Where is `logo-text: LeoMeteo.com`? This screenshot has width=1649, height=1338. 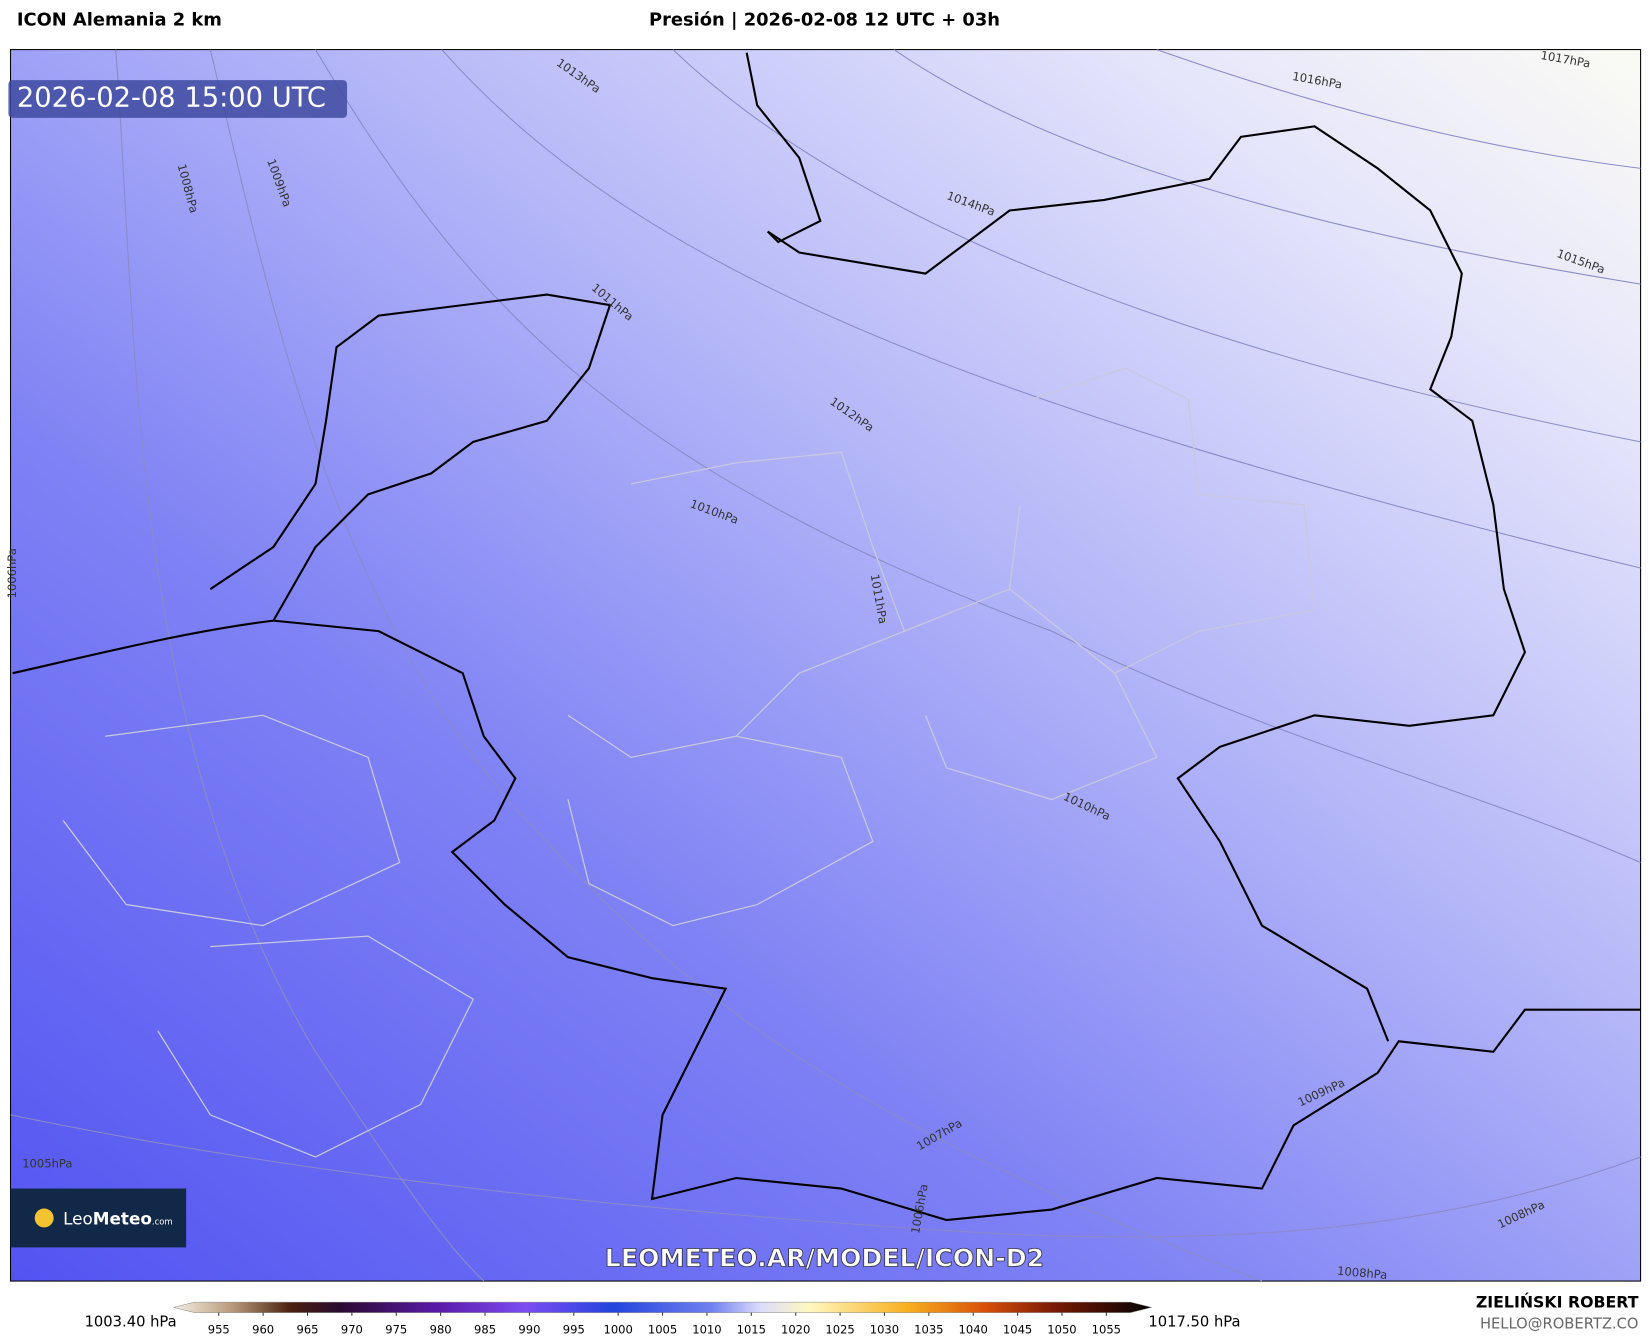 logo-text: LeoMeteo.com is located at coordinates (117, 1218).